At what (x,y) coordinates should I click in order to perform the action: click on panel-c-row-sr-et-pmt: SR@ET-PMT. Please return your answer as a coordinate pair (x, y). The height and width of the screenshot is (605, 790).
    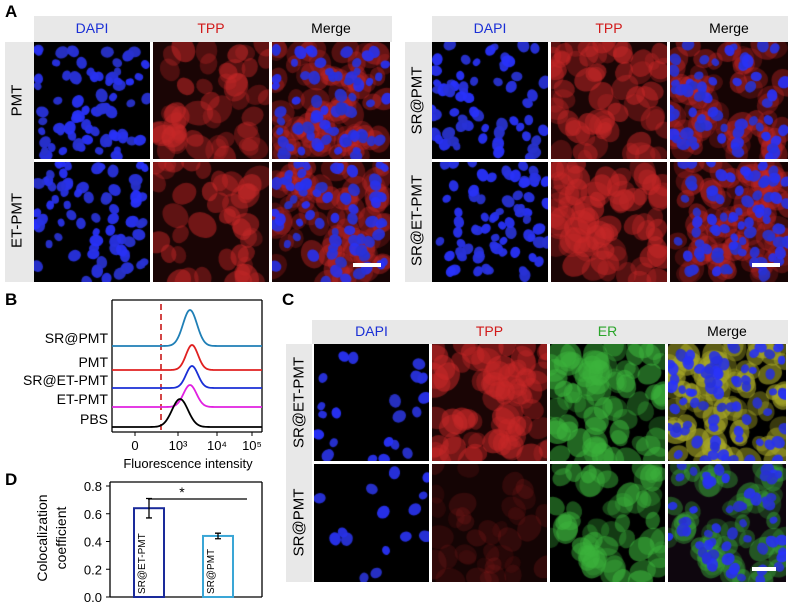
    Looking at the image, I should click on (299, 402).